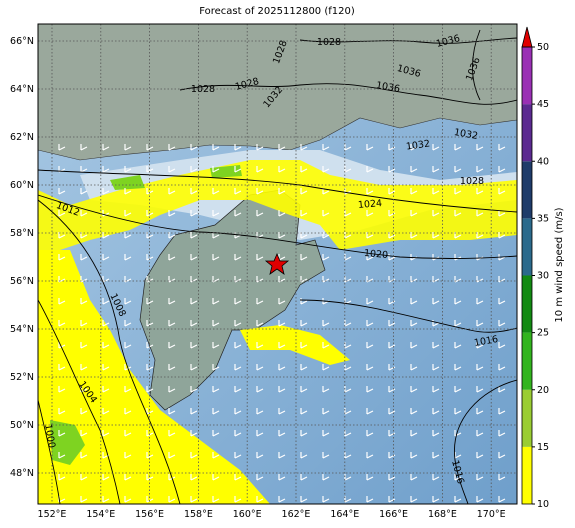 The image size is (575, 528). Describe the element at coordinates (393, 514) in the screenshot. I see `lon-label: 166°E` at that location.